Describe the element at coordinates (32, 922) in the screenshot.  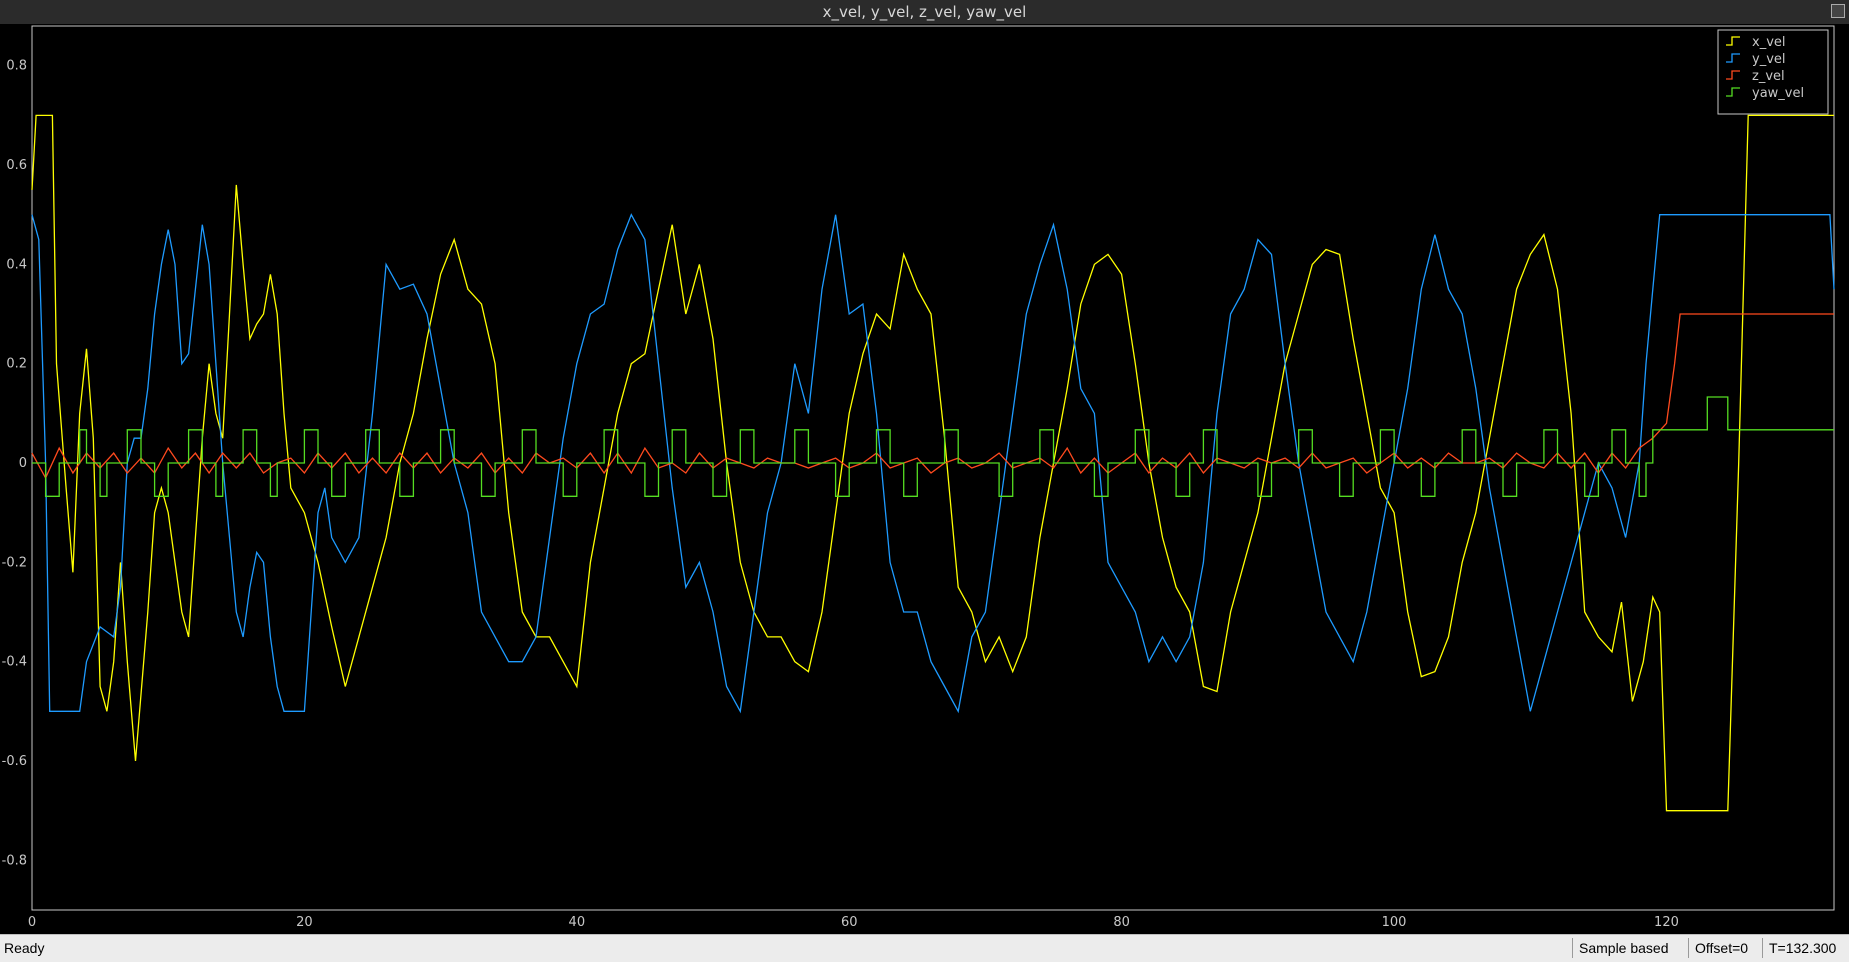
I see `x-tick-label: 0` at that location.